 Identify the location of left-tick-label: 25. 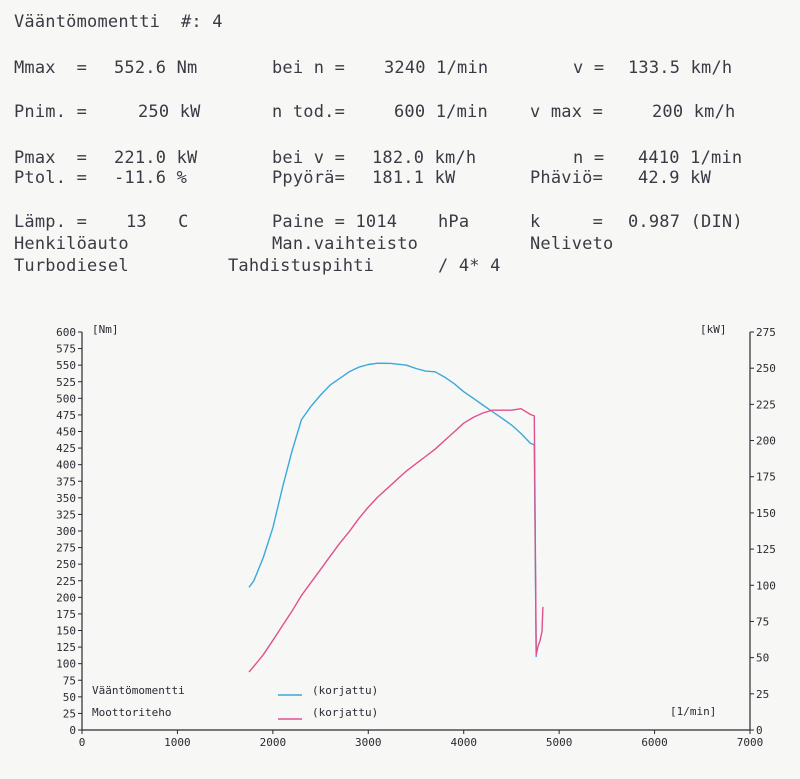
(69, 713).